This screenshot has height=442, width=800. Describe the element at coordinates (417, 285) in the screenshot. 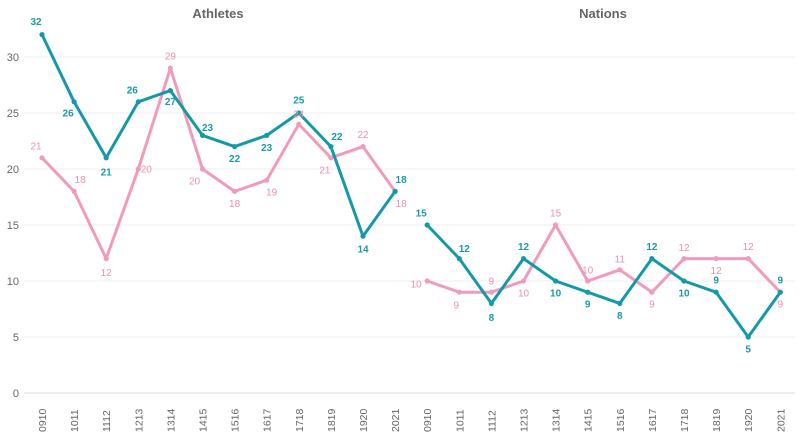

I see `data-label-pink: 10` at that location.